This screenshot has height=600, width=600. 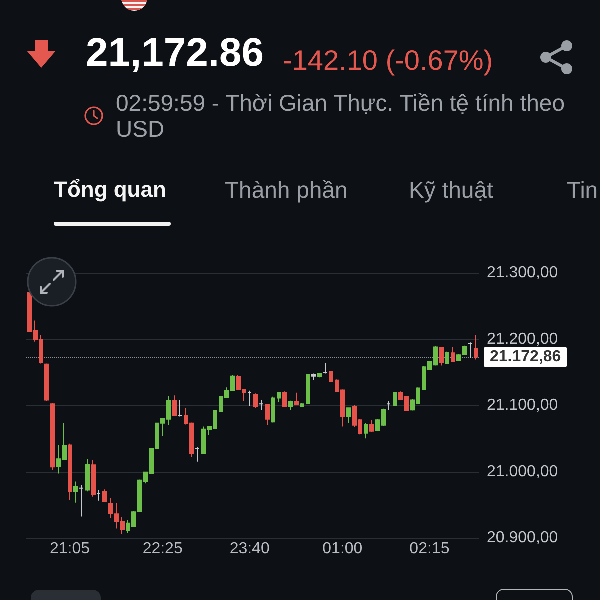 What do you see at coordinates (522, 339) in the screenshot?
I see `y-tick-label: 21.200,00` at bounding box center [522, 339].